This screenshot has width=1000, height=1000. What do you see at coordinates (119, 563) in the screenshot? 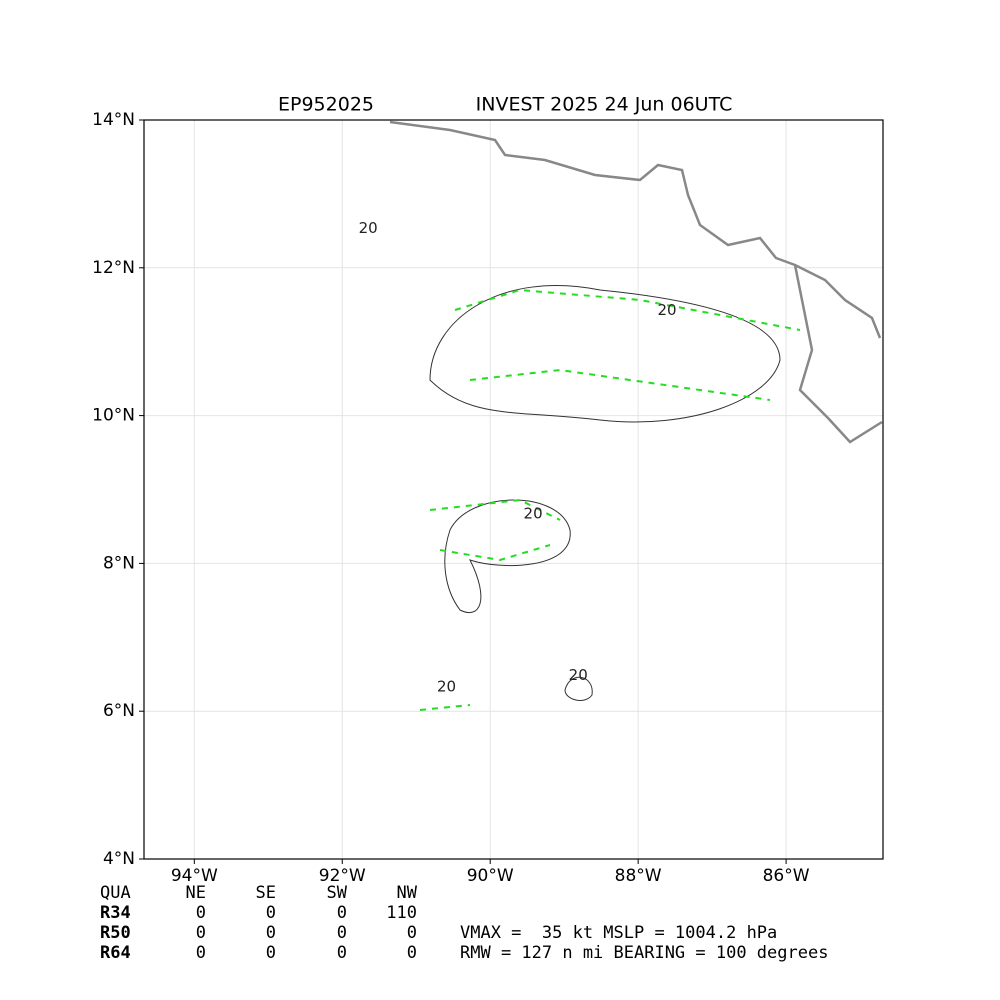
I see `y-tick-label: 8°N` at bounding box center [119, 563].